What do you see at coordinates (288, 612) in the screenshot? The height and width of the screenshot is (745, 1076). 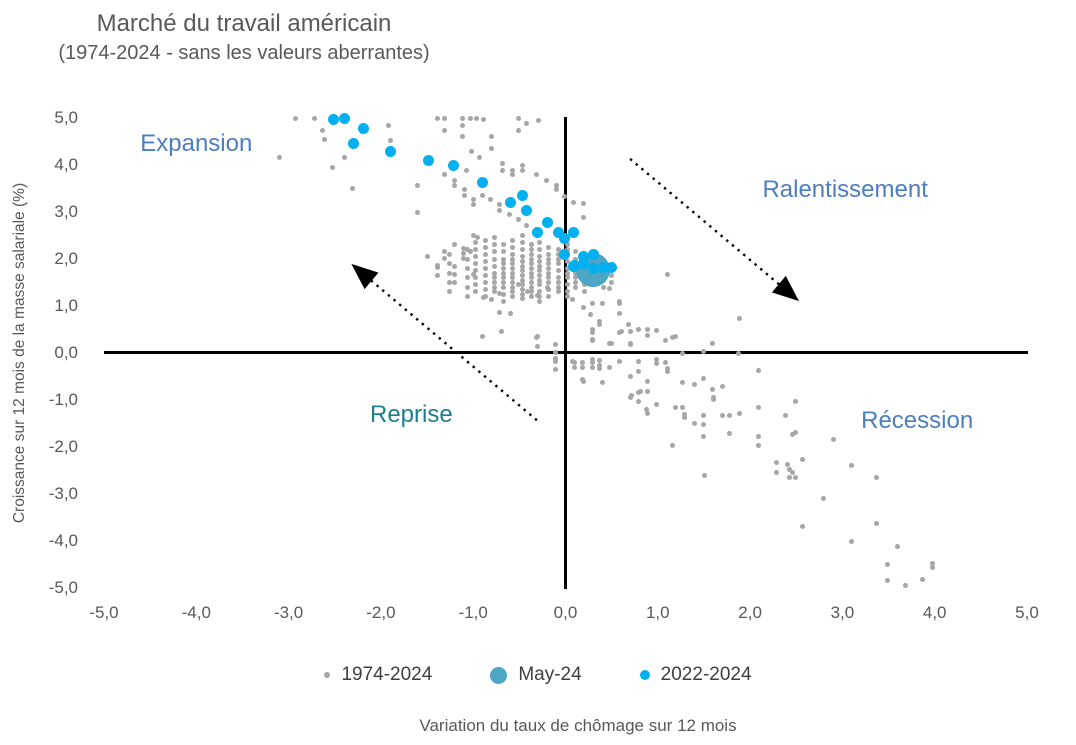 I see `x-tick-label: -3,0` at bounding box center [288, 612].